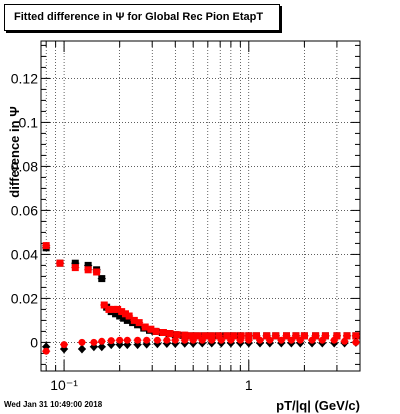 The width and height of the screenshot is (400, 414). Describe the element at coordinates (318, 405) in the screenshot. I see `x-axis-label: pT/|q| (GeV/c)` at that location.